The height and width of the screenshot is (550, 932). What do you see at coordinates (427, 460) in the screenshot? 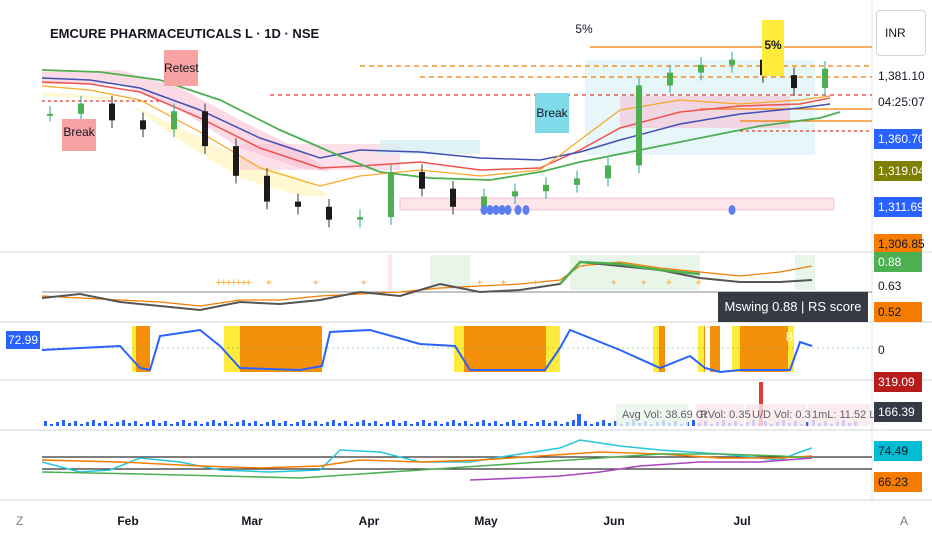
I see `ind3-orange` at bounding box center [427, 460].